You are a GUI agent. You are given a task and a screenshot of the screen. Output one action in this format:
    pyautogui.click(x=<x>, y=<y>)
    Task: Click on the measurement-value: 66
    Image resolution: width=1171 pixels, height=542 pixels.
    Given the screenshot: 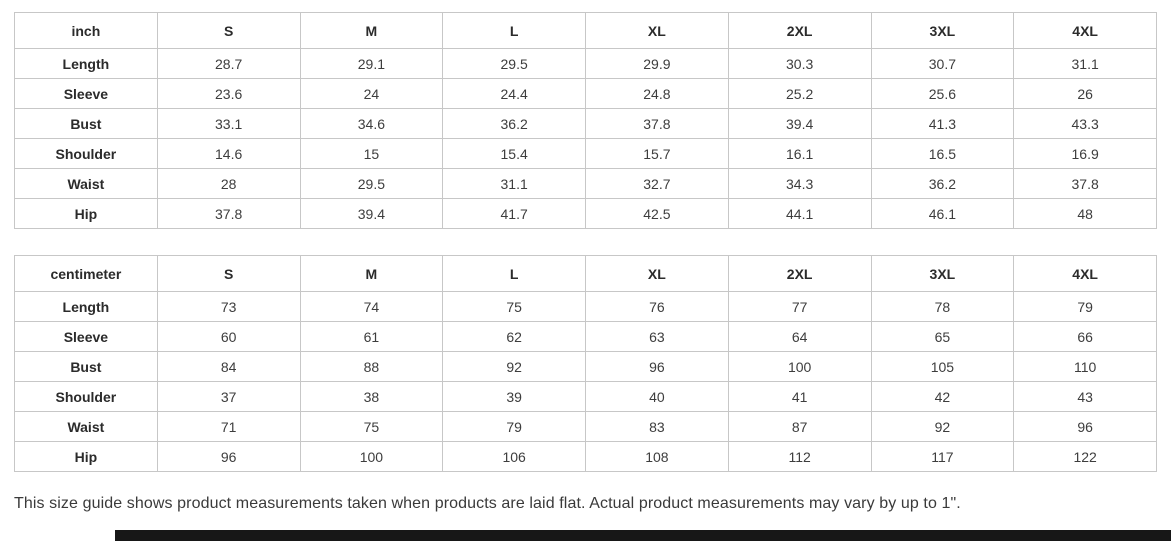 What is the action you would take?
    pyautogui.click(x=1085, y=336)
    